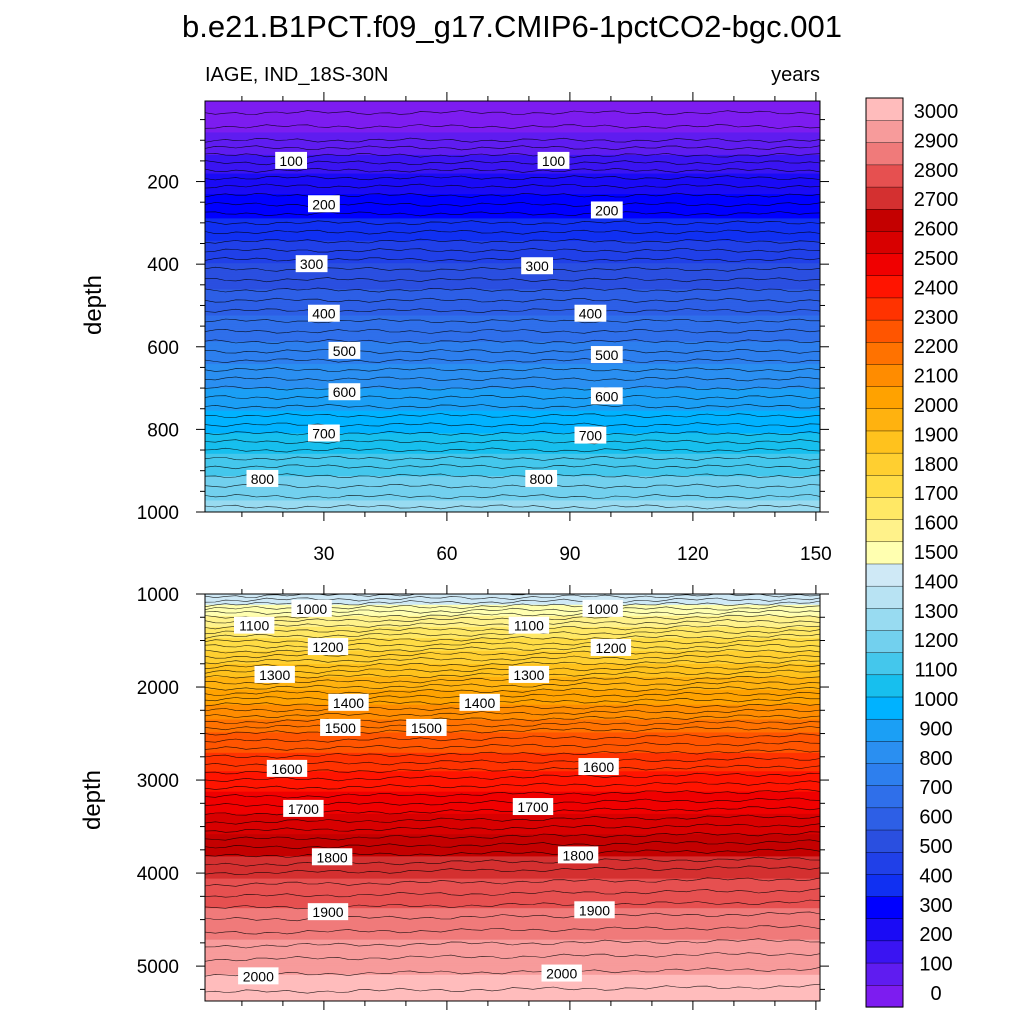 Image resolution: width=1024 pixels, height=1024 pixels. I want to click on colorbar-label: 1200, so click(936, 641).